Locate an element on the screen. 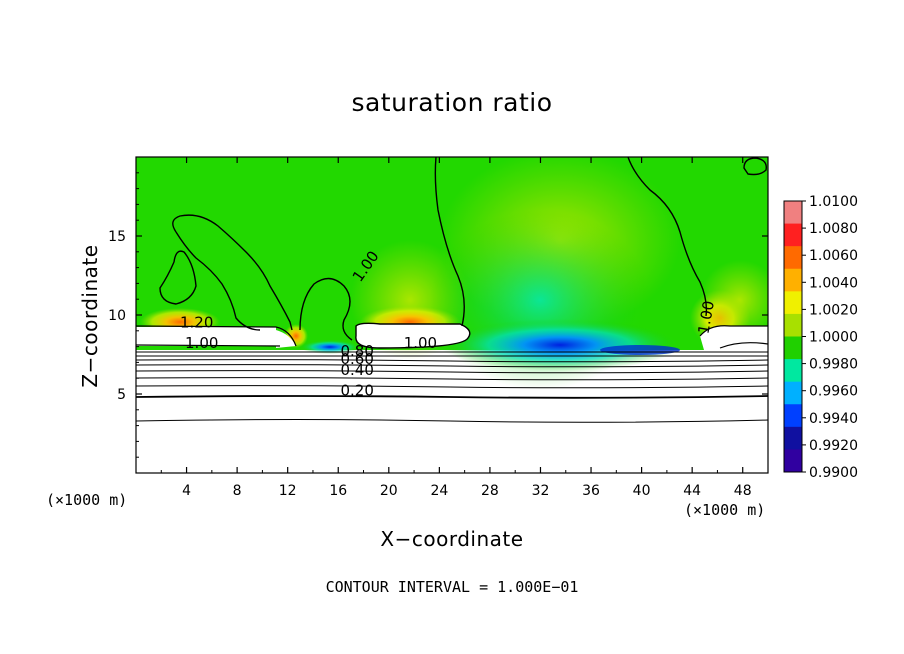 The width and height of the screenshot is (904, 654). colorbar-label: 1.0000 is located at coordinates (833, 338).